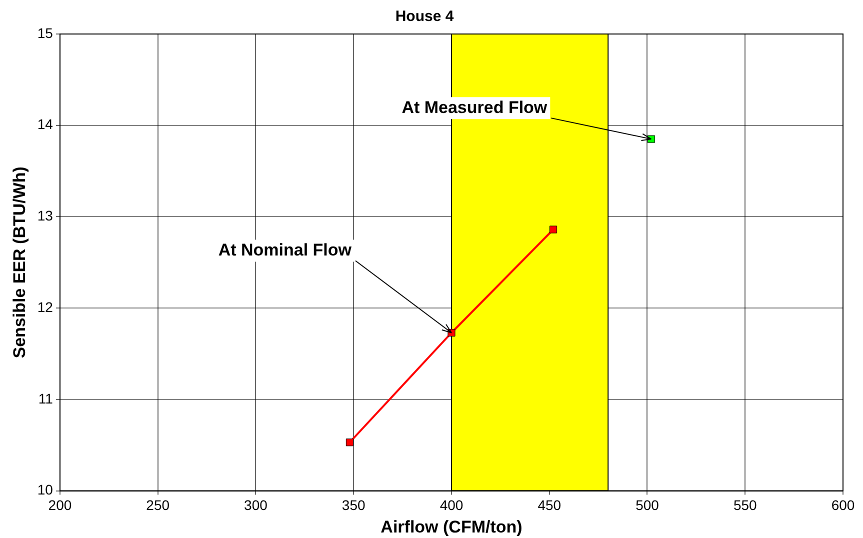 Image resolution: width=863 pixels, height=538 pixels. What do you see at coordinates (19, 262) in the screenshot?
I see `y-axis-title: Sensible EER (BTU/Wh)` at bounding box center [19, 262].